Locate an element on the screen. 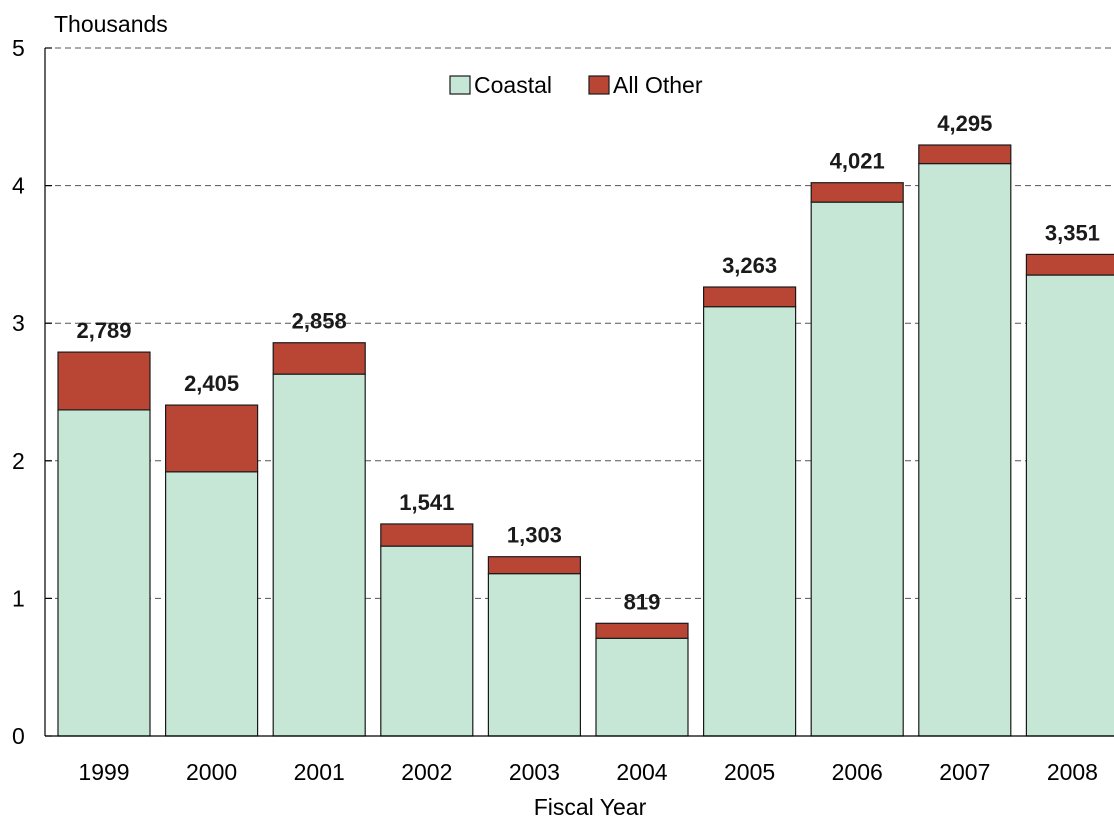 This screenshot has height=829, width=1114. bar-total-label: 2,405 is located at coordinates (211, 383).